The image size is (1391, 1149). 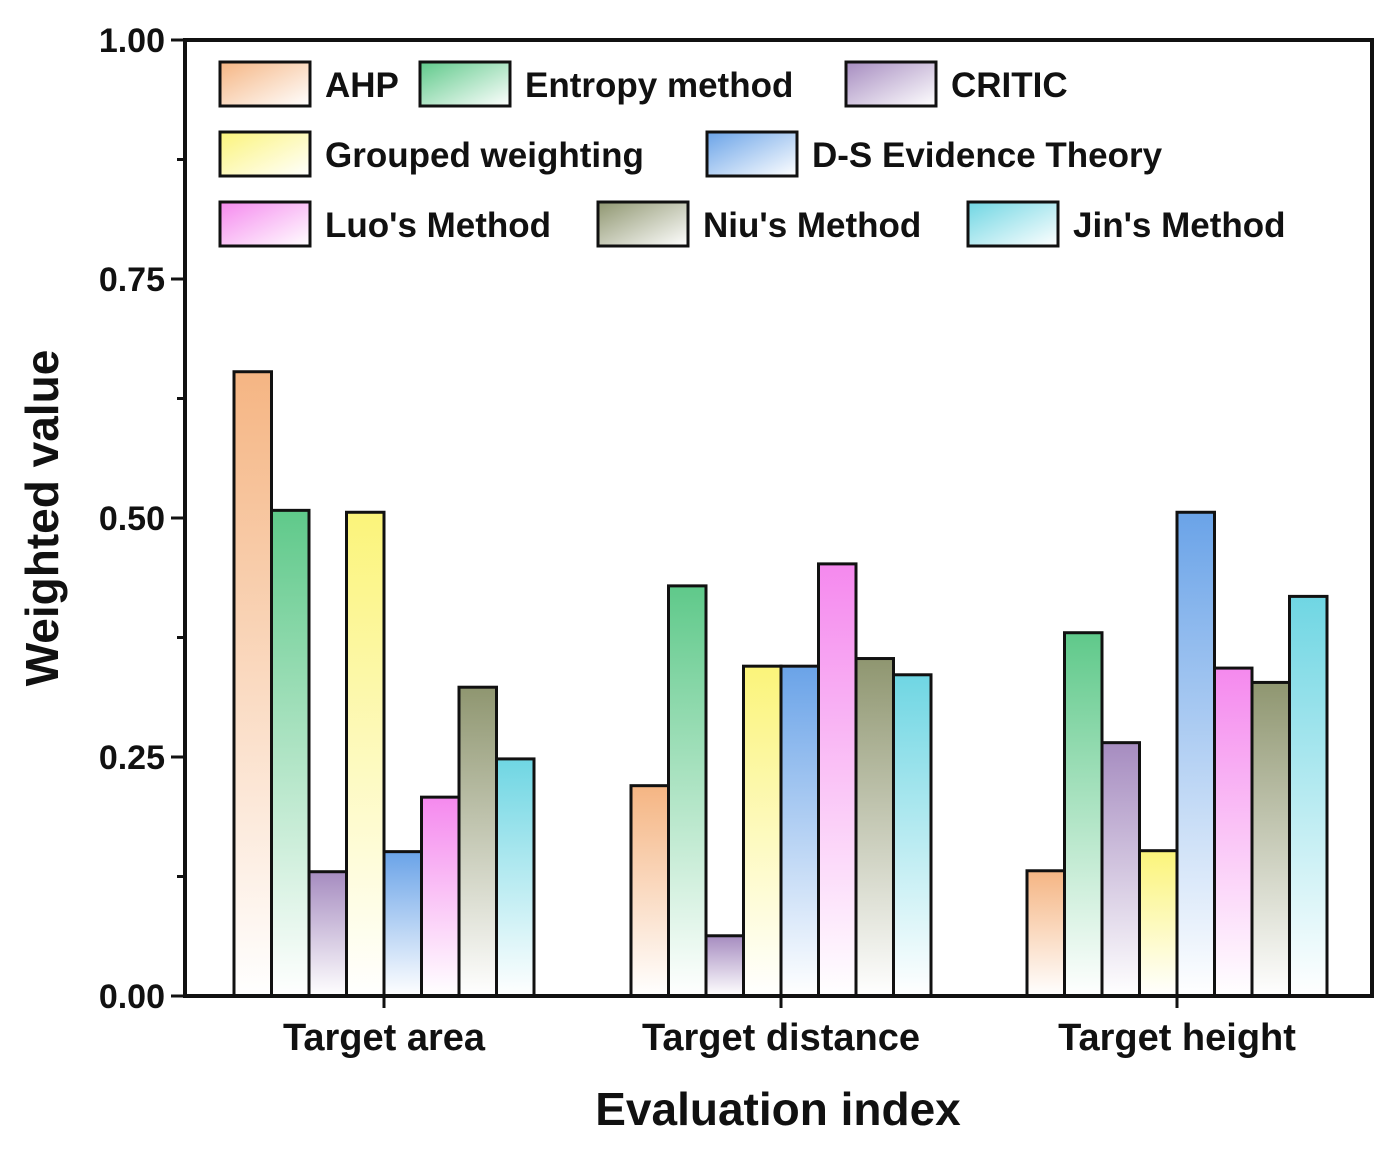 I want to click on legend-label: Grouped weighting, so click(x=484, y=155).